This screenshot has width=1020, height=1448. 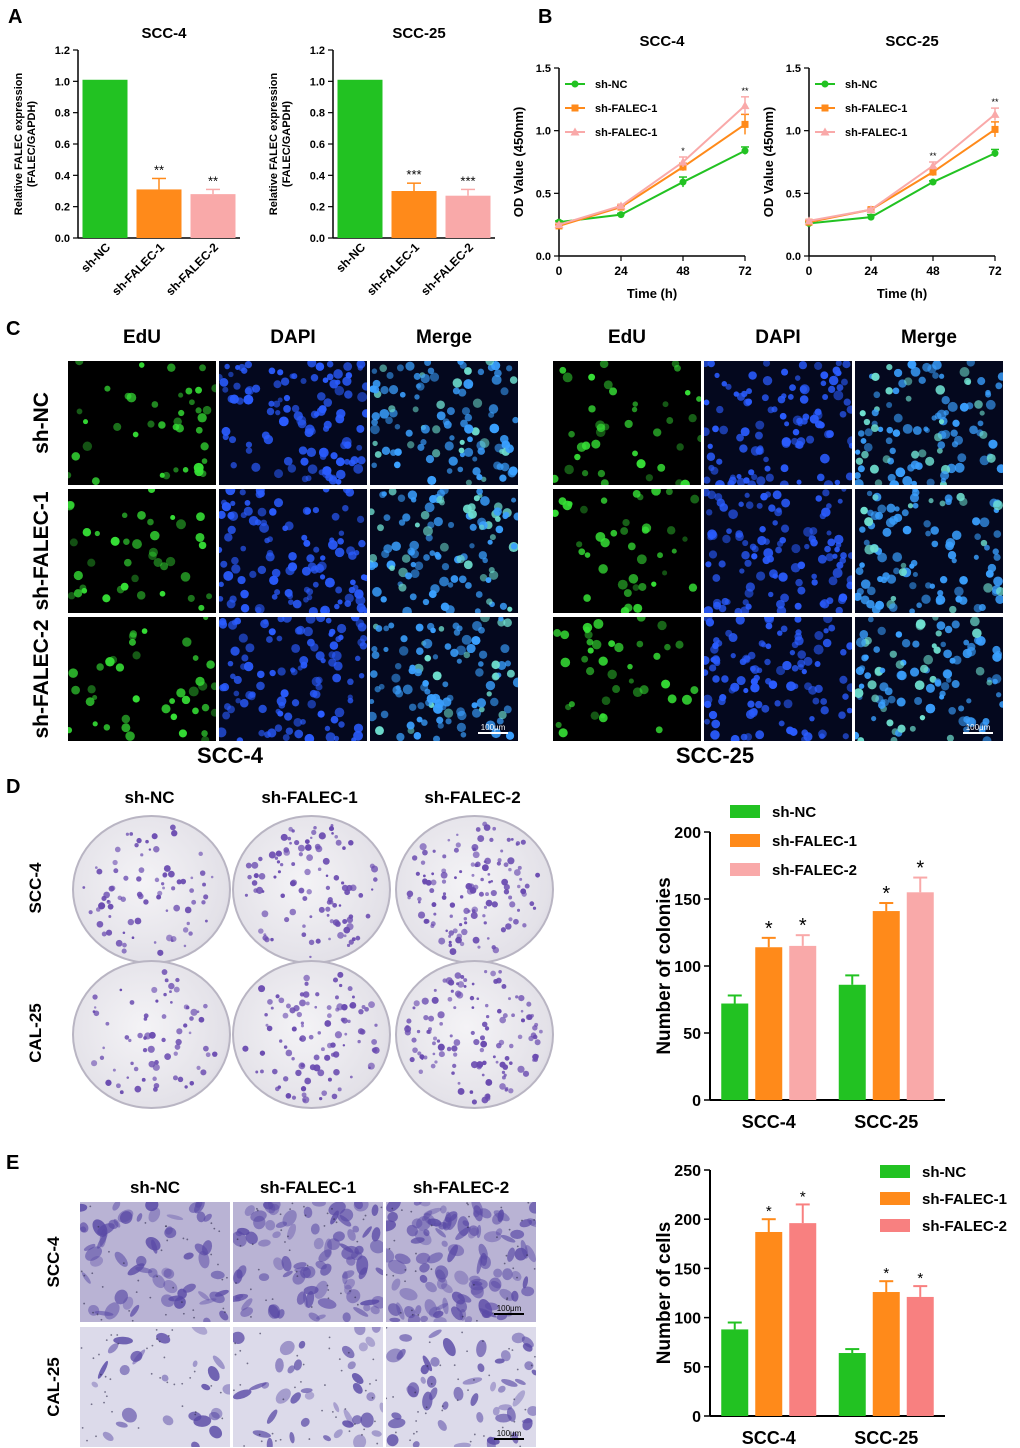 What do you see at coordinates (308, 1187) in the screenshot?
I see `transwell-column-header: sh-FALEC-1` at bounding box center [308, 1187].